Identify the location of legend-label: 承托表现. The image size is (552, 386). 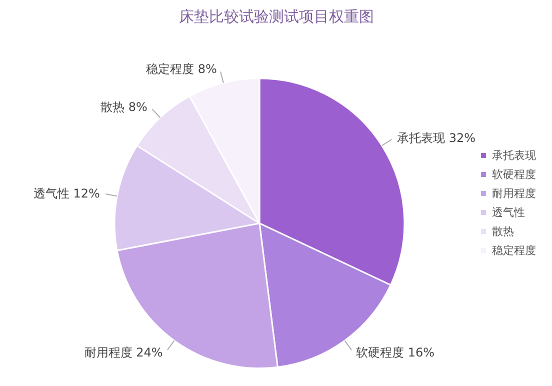
(514, 155).